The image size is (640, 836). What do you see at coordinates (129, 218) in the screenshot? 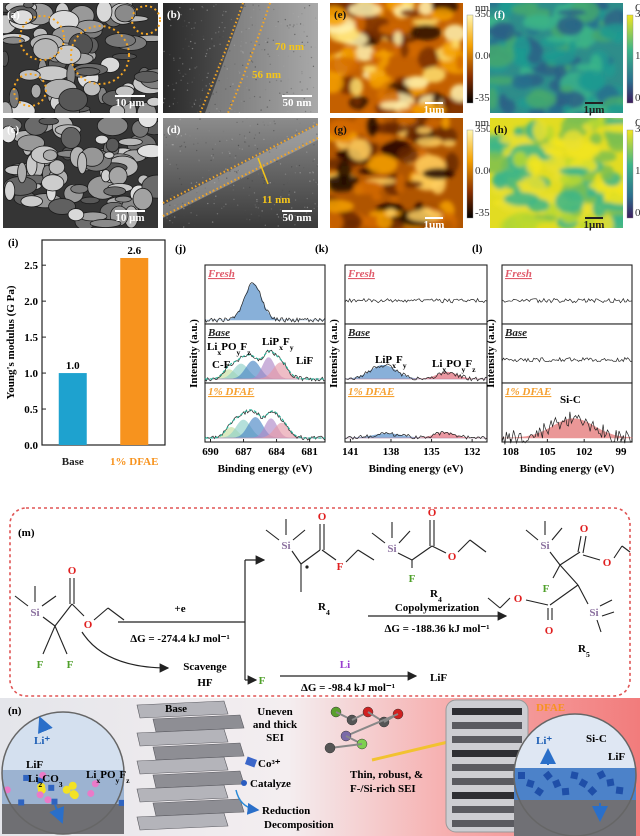
I see `scale-bar-label: 10 μm` at bounding box center [129, 218].